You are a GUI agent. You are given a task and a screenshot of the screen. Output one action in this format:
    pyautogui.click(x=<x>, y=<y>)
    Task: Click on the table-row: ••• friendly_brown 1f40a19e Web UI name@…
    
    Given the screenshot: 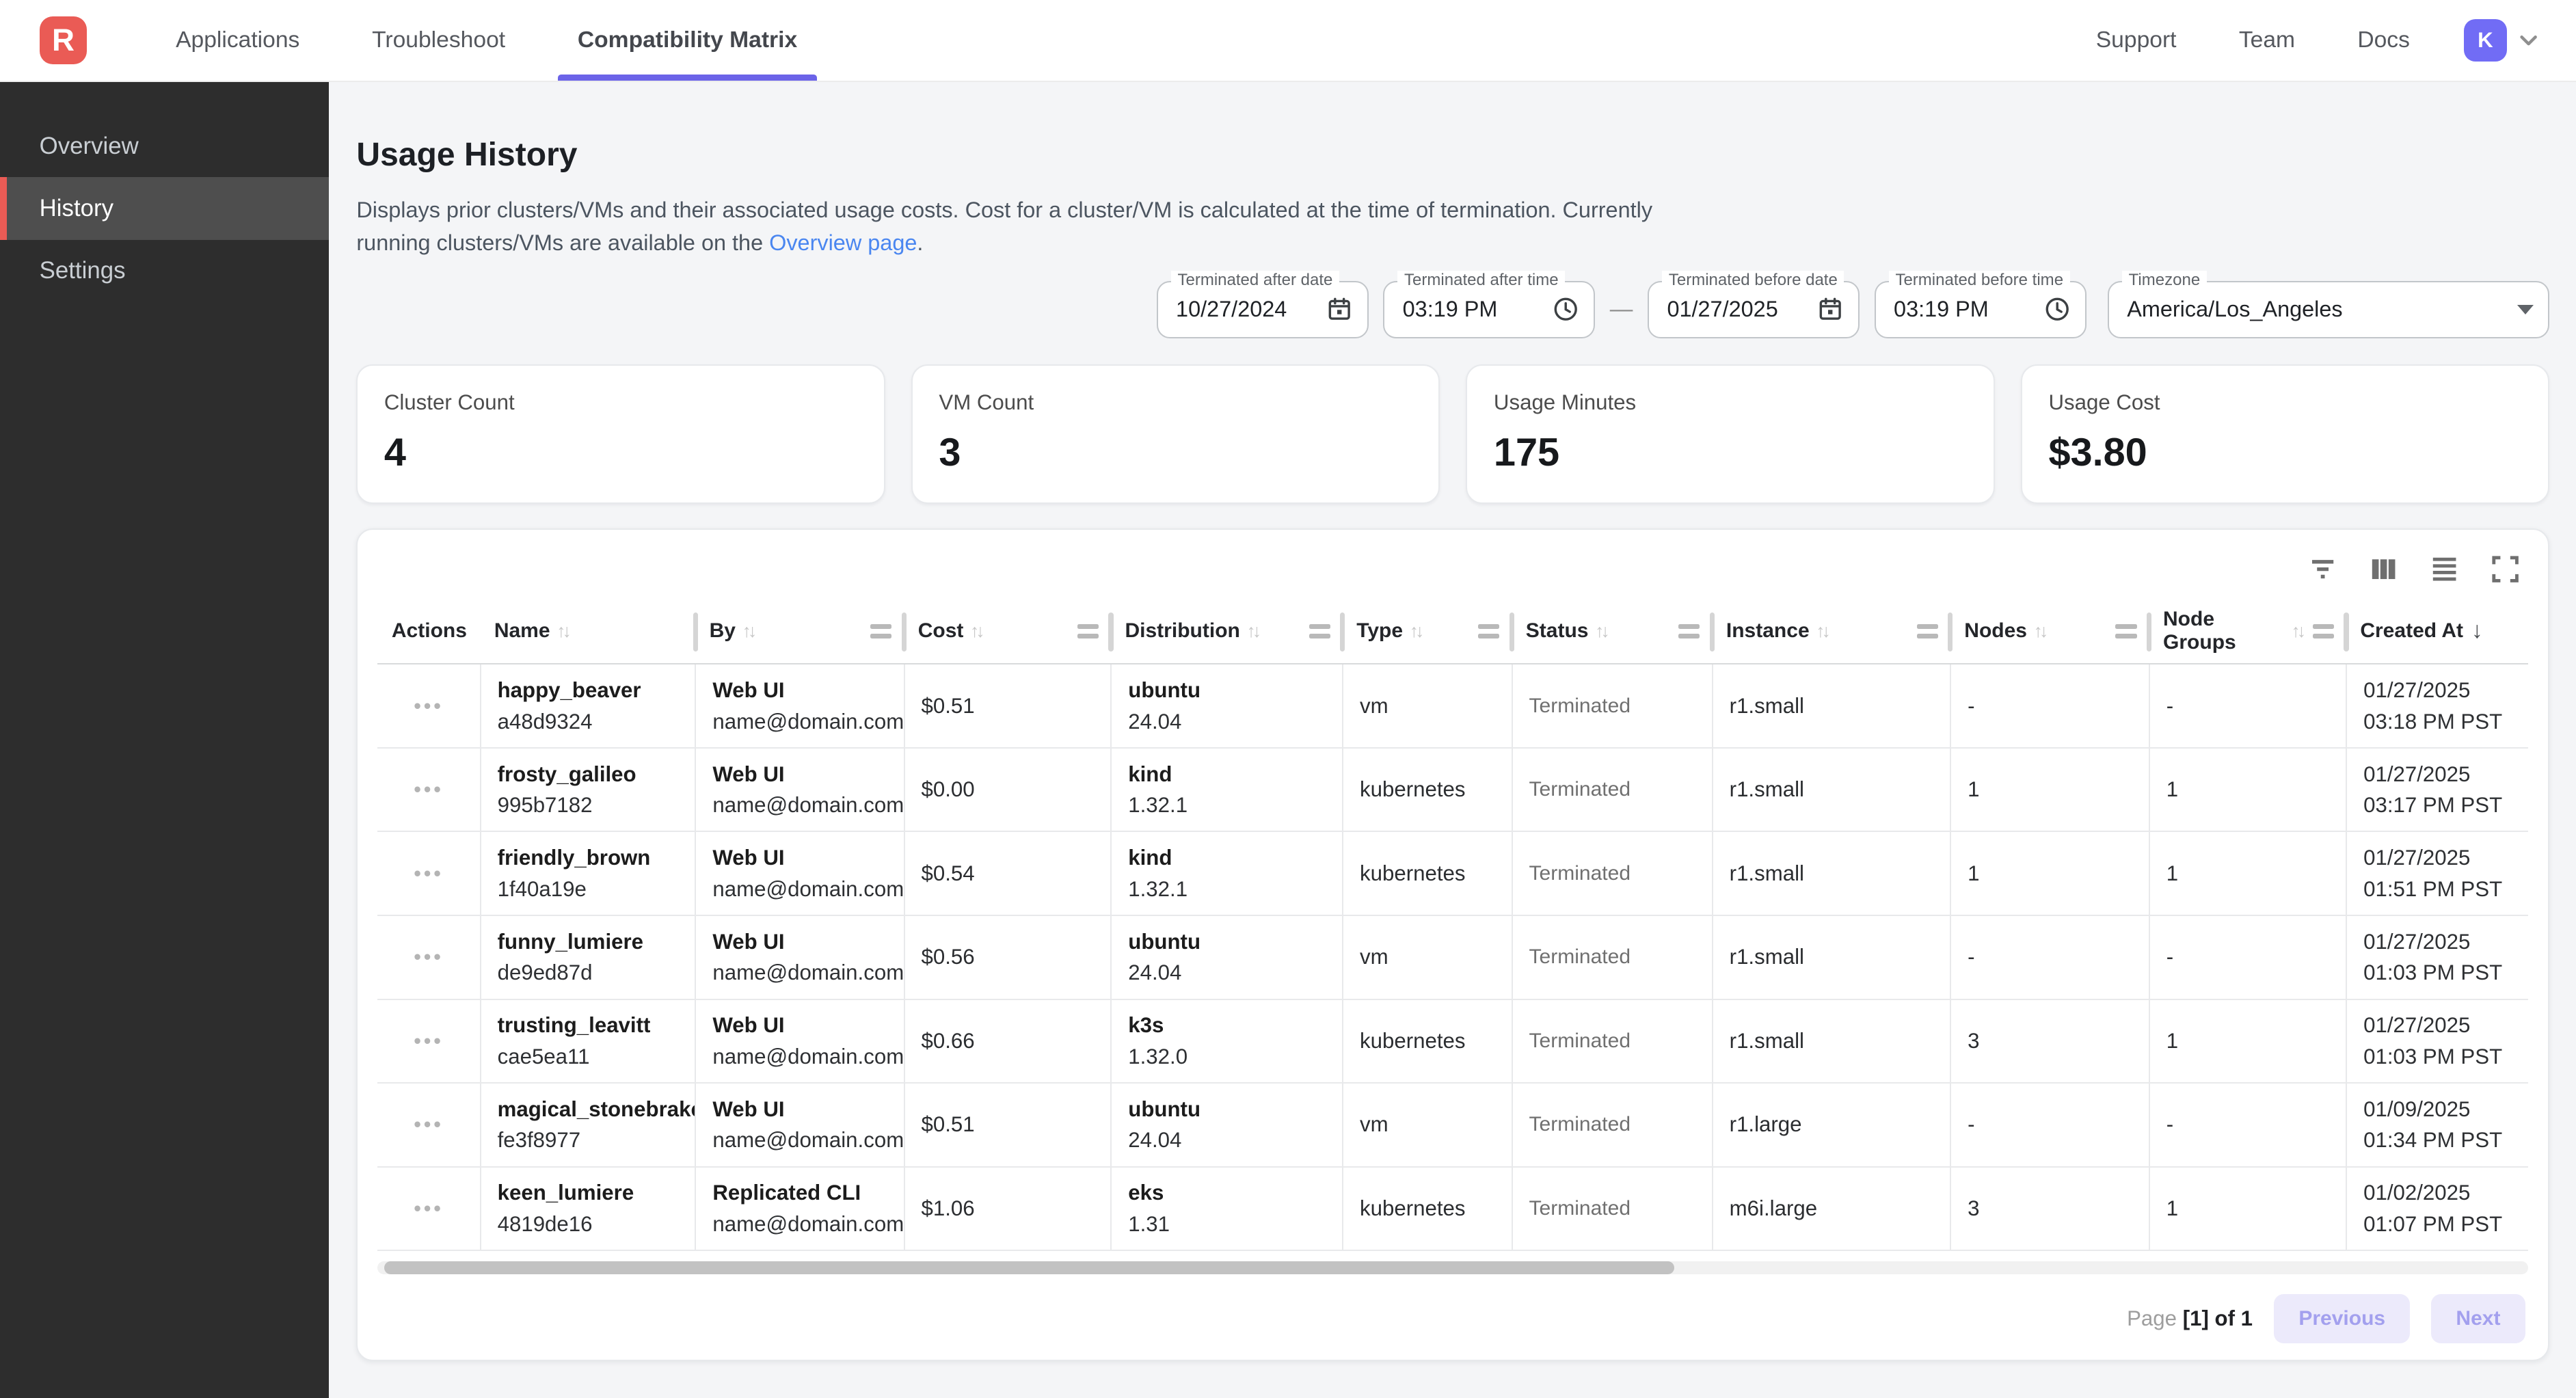 What is the action you would take?
    pyautogui.click(x=1453, y=874)
    